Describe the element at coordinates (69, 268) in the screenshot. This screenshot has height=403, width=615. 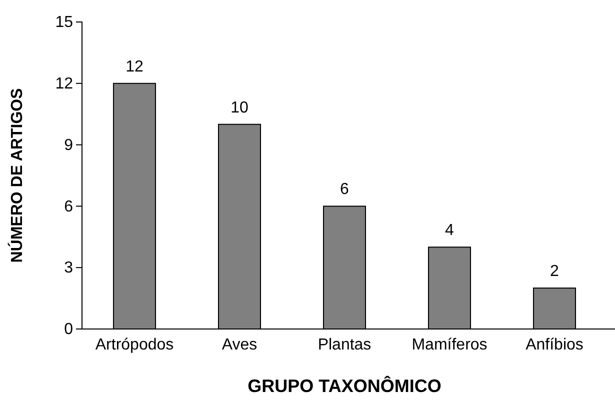
I see `y-tick-label: 3` at that location.